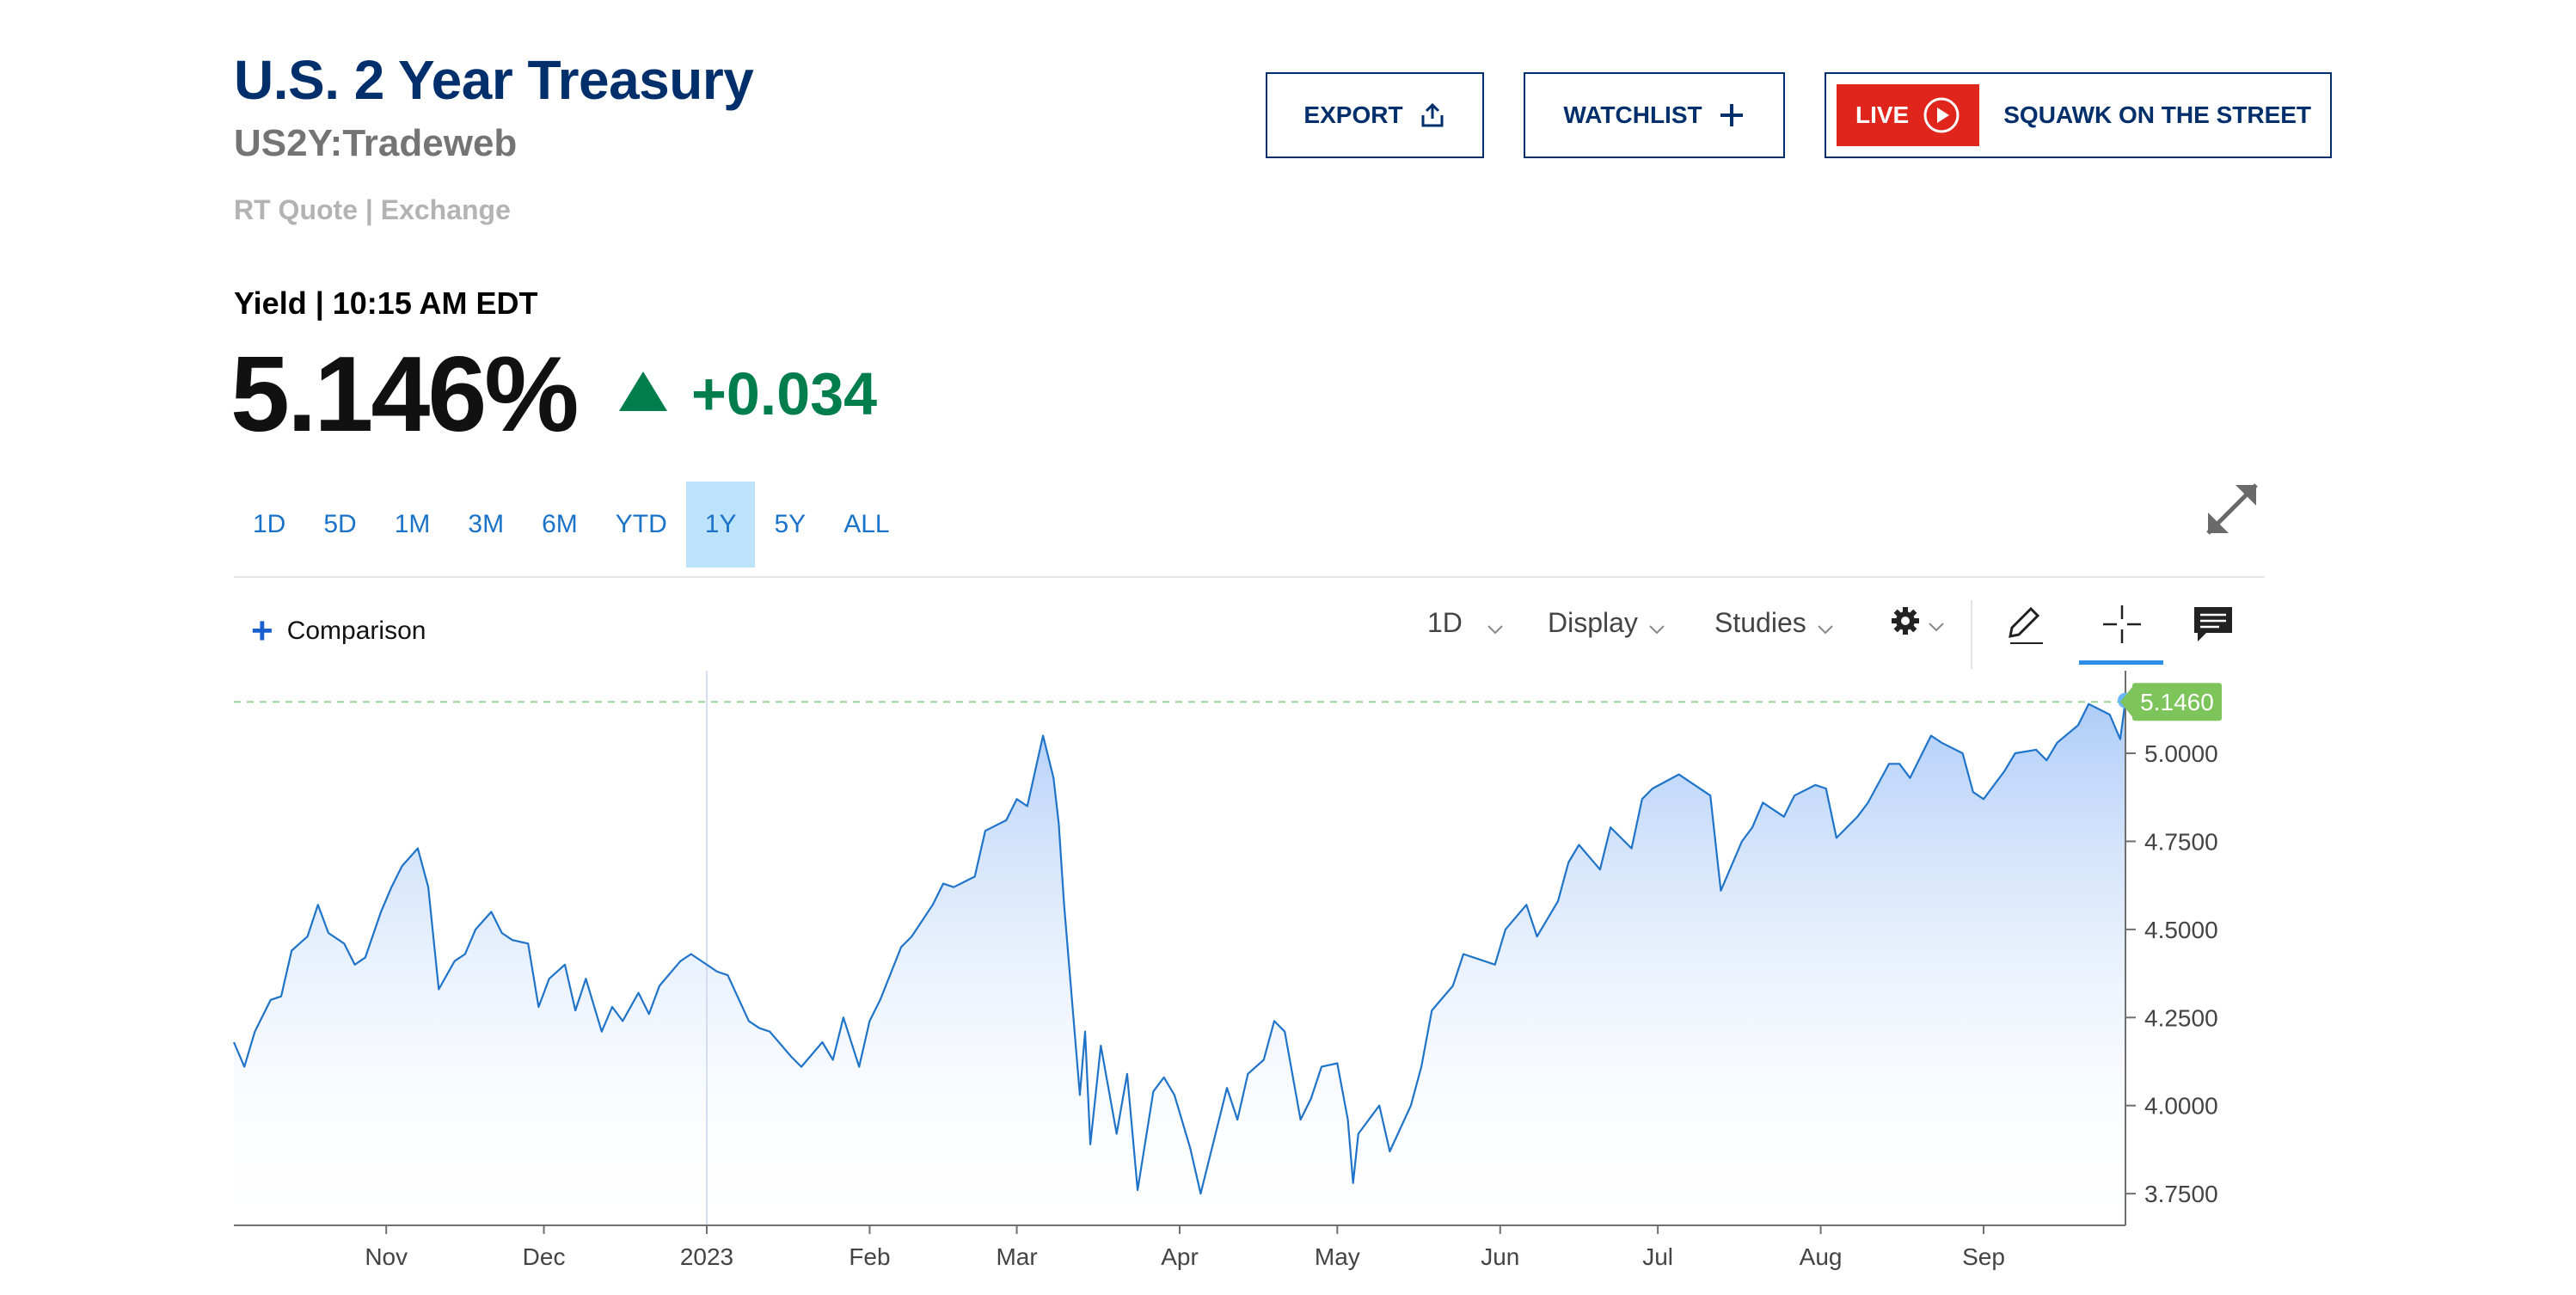  I want to click on squawk-label: SQUAWK ON THE STREET, so click(2157, 114).